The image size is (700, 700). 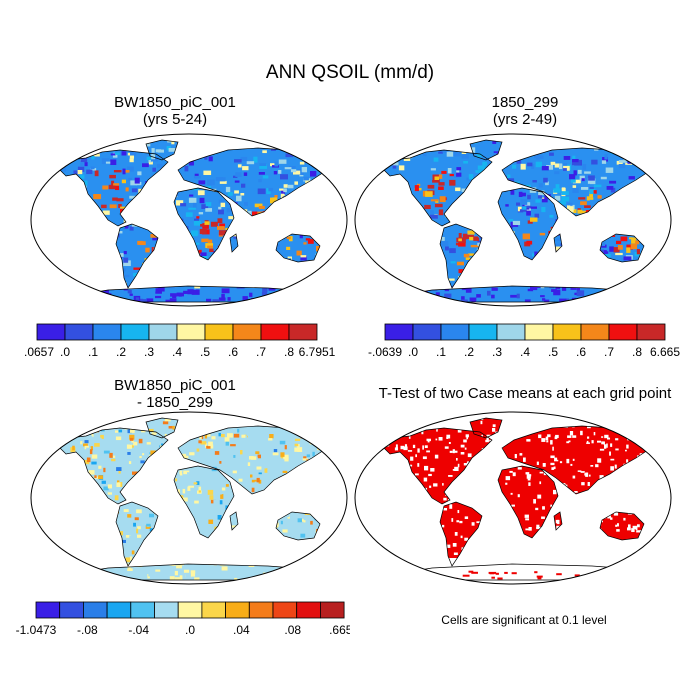 I want to click on map-diff, so click(x=189, y=498).